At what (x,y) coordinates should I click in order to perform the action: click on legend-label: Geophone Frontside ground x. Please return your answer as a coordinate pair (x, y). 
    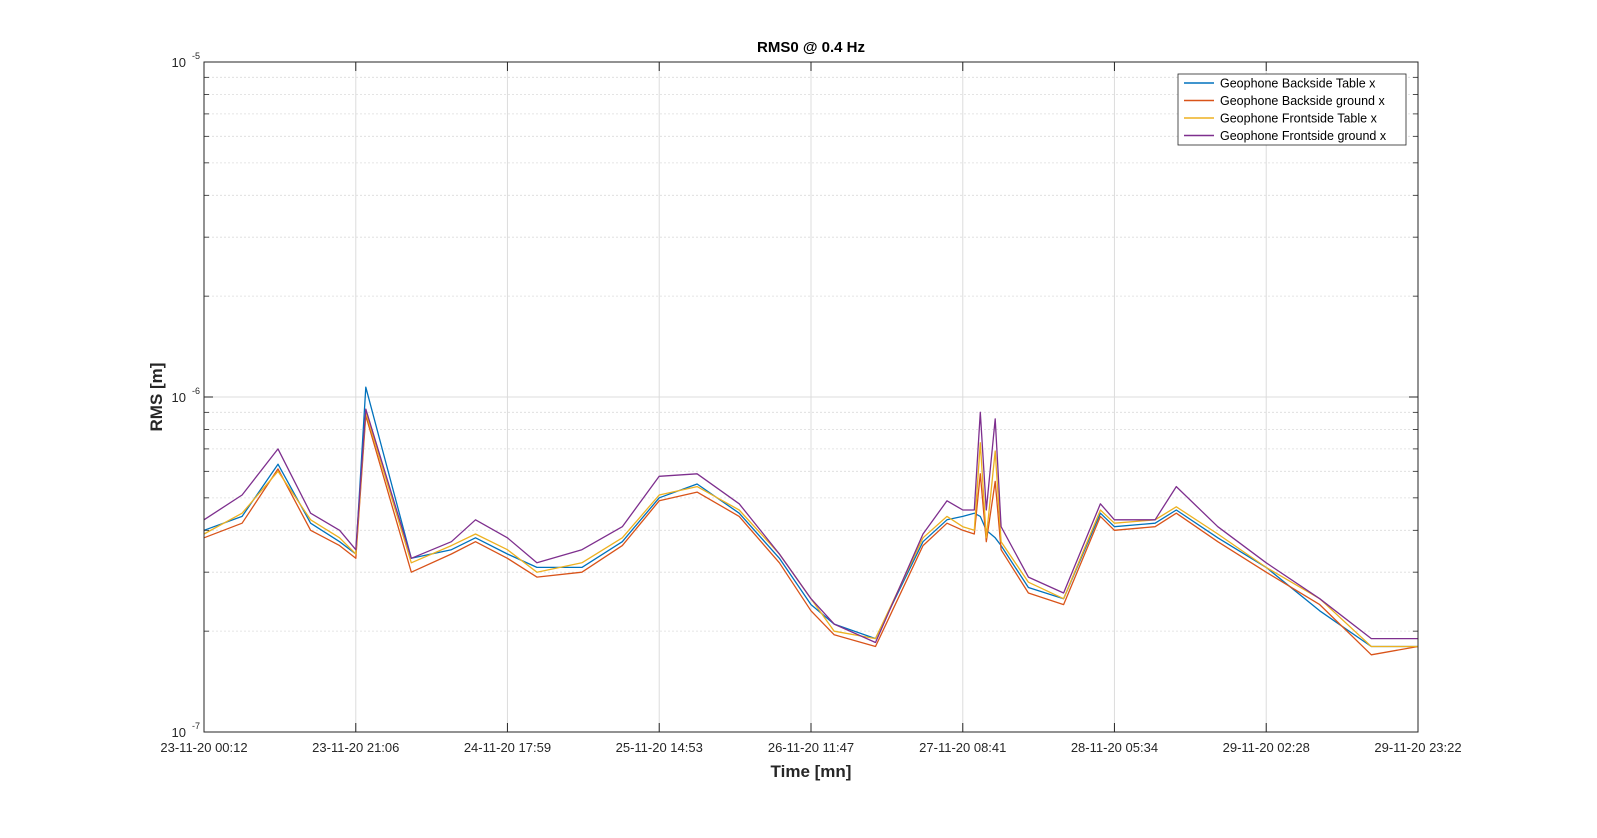
    Looking at the image, I should click on (1303, 136).